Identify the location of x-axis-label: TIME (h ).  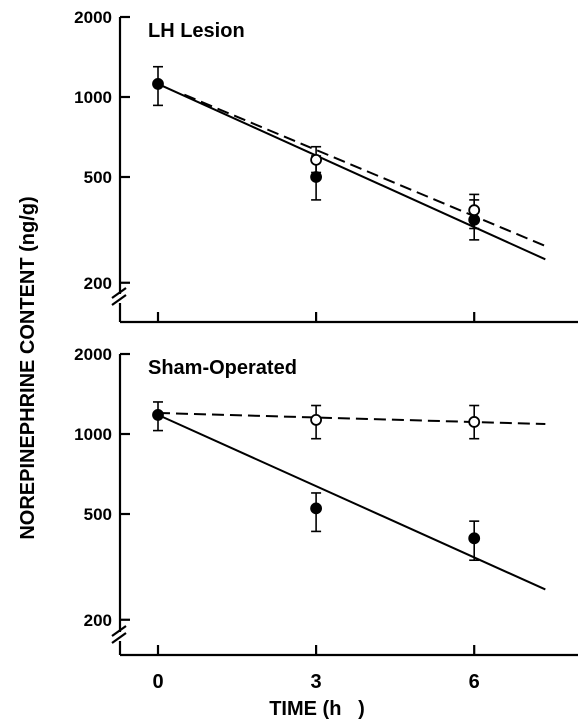
(317, 709).